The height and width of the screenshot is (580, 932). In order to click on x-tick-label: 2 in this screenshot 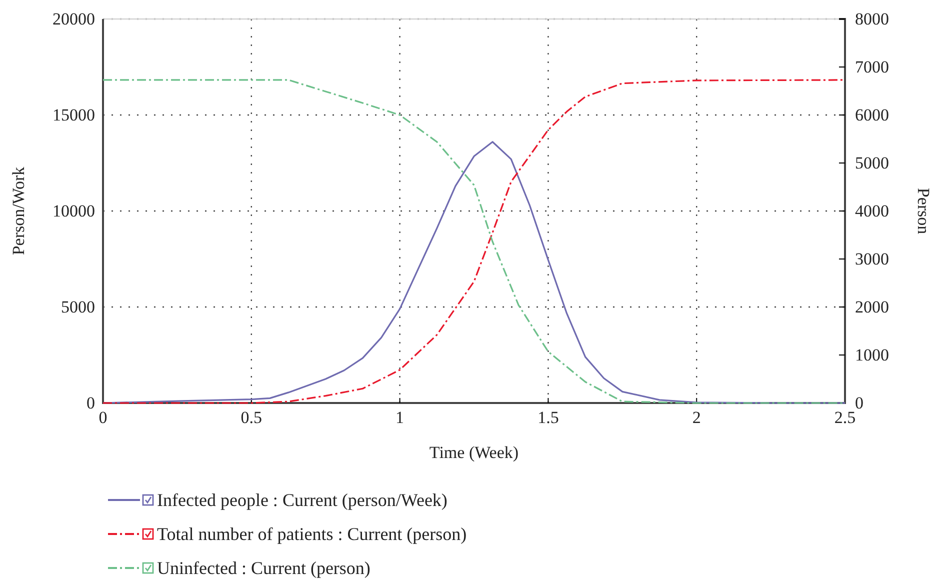, I will do `click(696, 418)`.